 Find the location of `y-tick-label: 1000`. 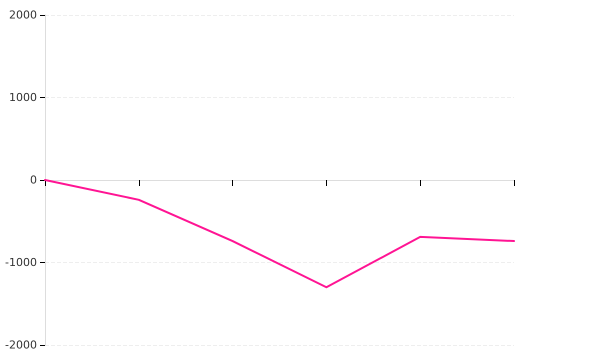

y-tick-label: 1000 is located at coordinates (23, 97).